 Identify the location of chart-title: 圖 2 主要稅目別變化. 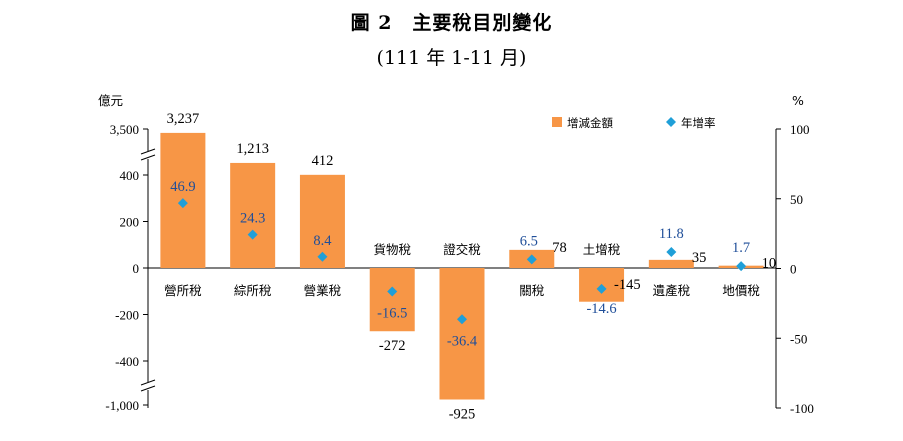
(451, 23).